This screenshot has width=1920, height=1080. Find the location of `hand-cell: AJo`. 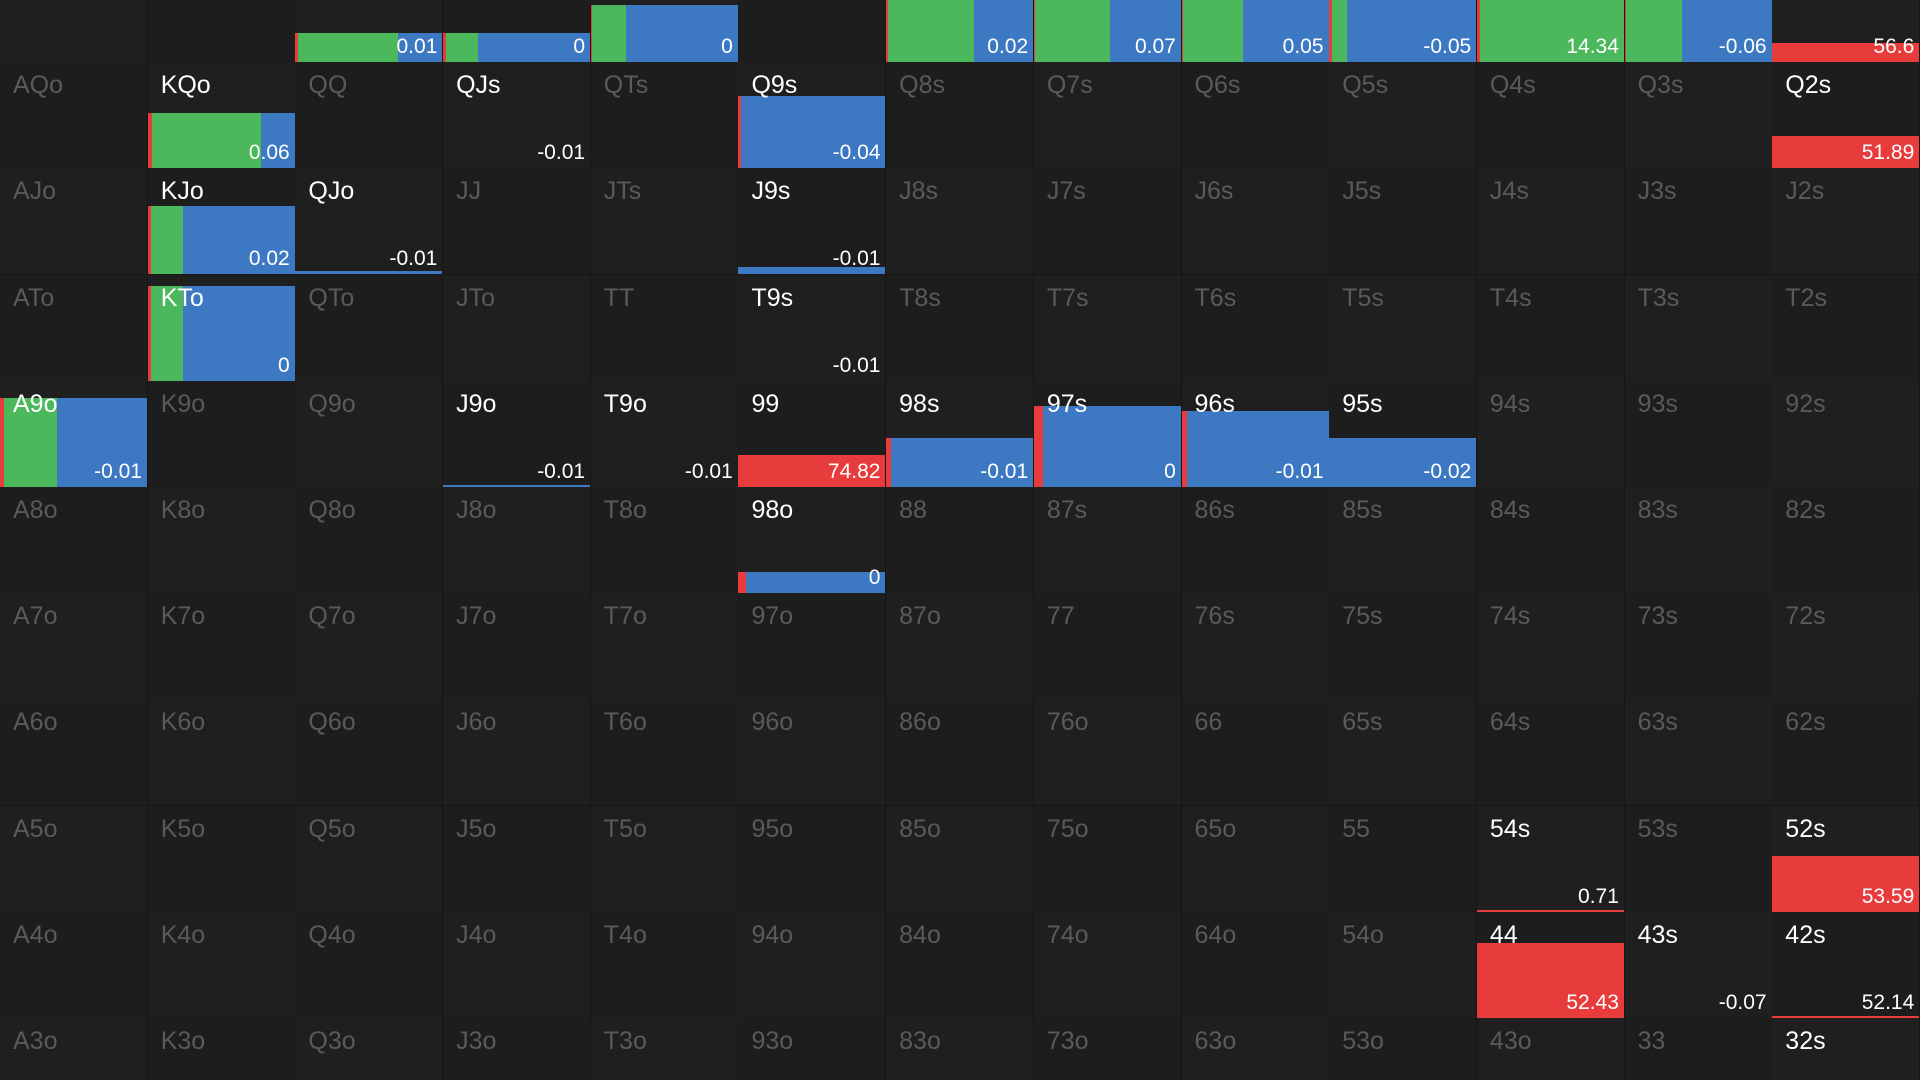

hand-cell: AJo is located at coordinates (74, 222).